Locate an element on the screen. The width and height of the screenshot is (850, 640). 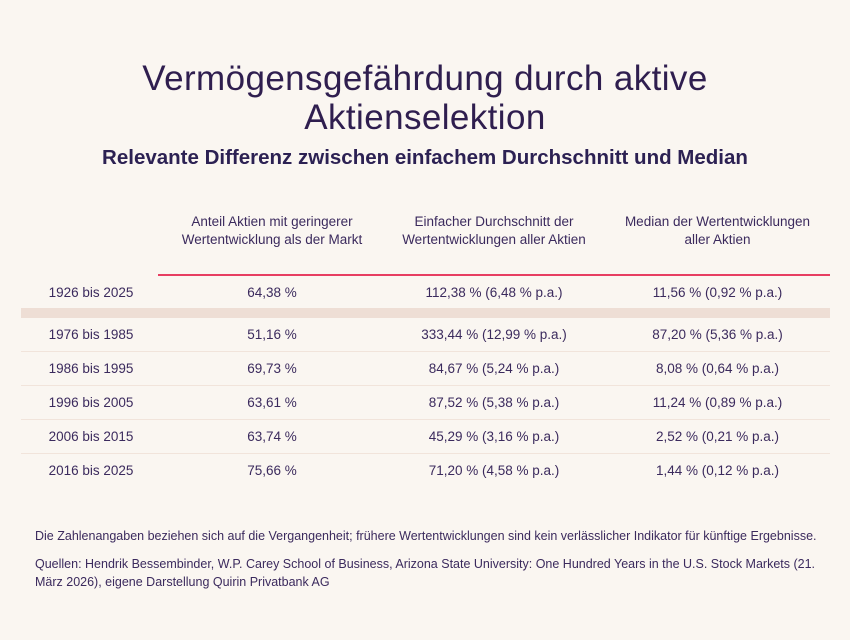
period-label: 1986 bis 1995 is located at coordinates (91, 368).